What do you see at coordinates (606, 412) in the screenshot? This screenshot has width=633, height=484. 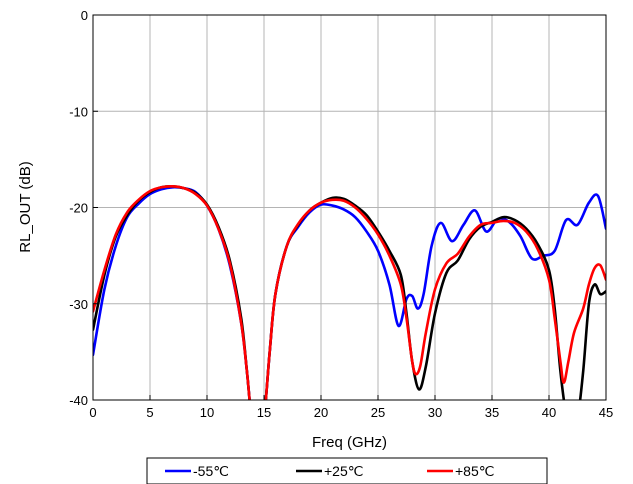 I see `x-tick-label: 45` at bounding box center [606, 412].